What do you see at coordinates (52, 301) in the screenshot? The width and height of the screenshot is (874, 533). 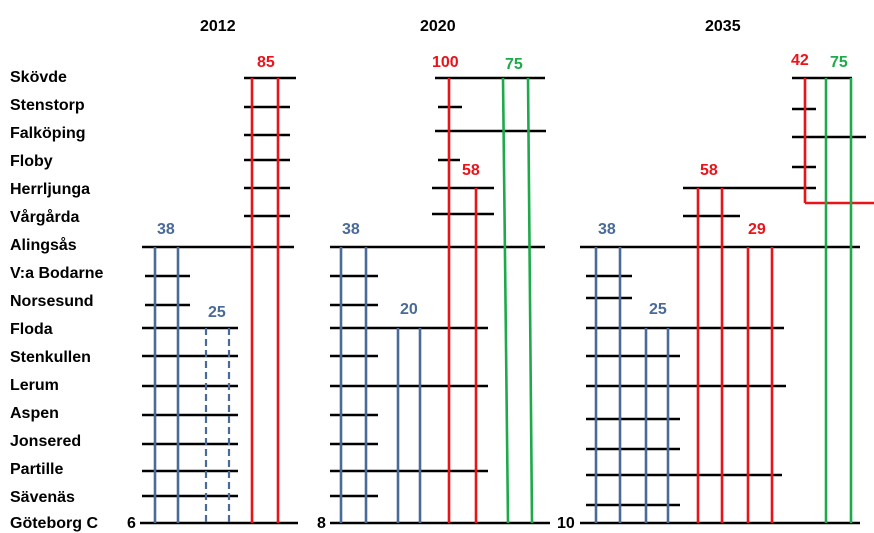 I see `station-label-norsesund: Norsesund` at bounding box center [52, 301].